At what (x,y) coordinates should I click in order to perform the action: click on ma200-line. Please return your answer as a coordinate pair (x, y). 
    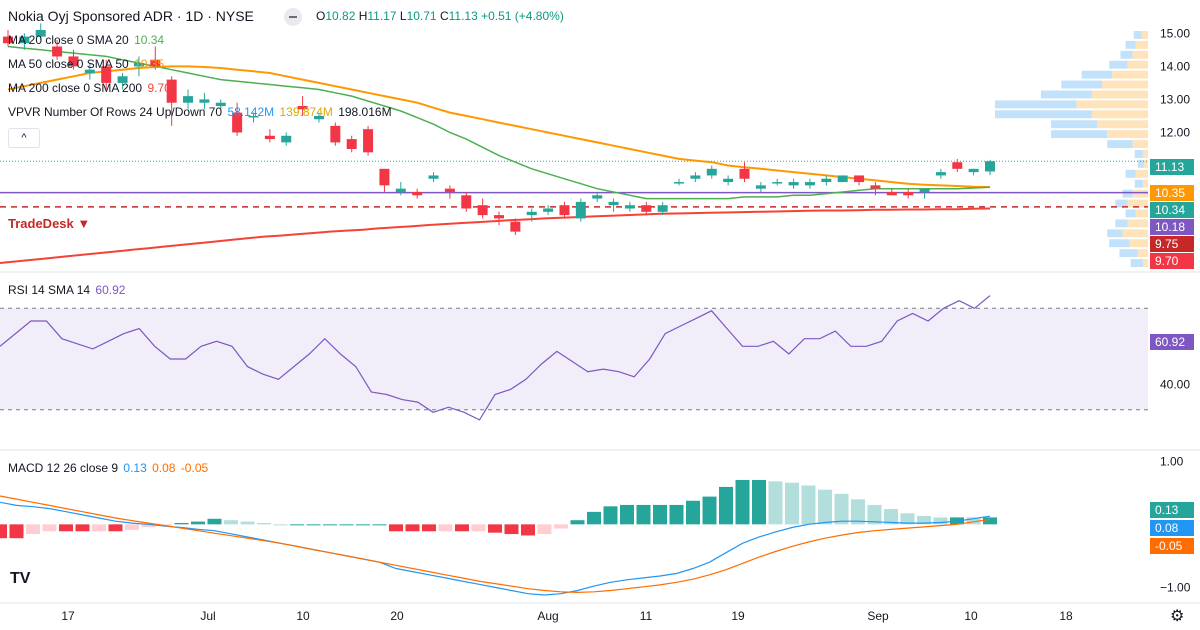
    Looking at the image, I should click on (495, 235).